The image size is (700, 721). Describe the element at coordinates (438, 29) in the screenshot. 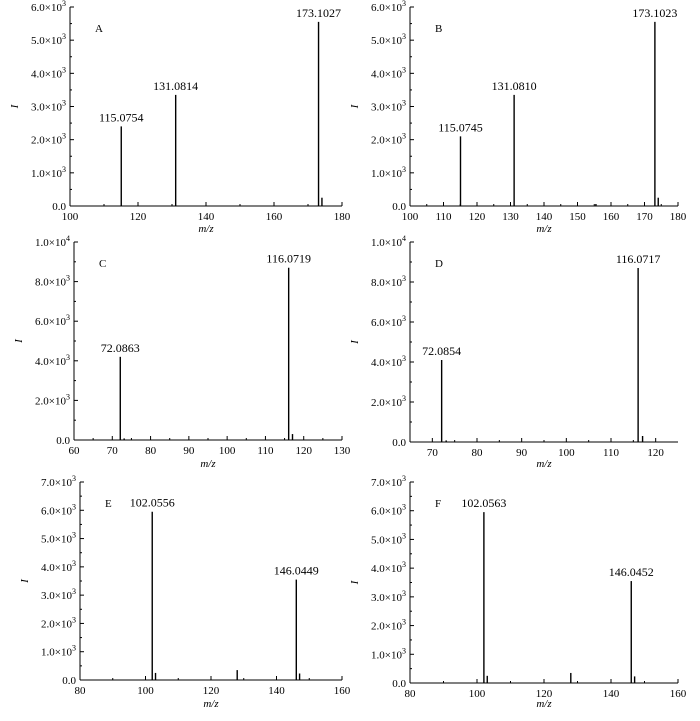

I see `panel-letter: B` at that location.